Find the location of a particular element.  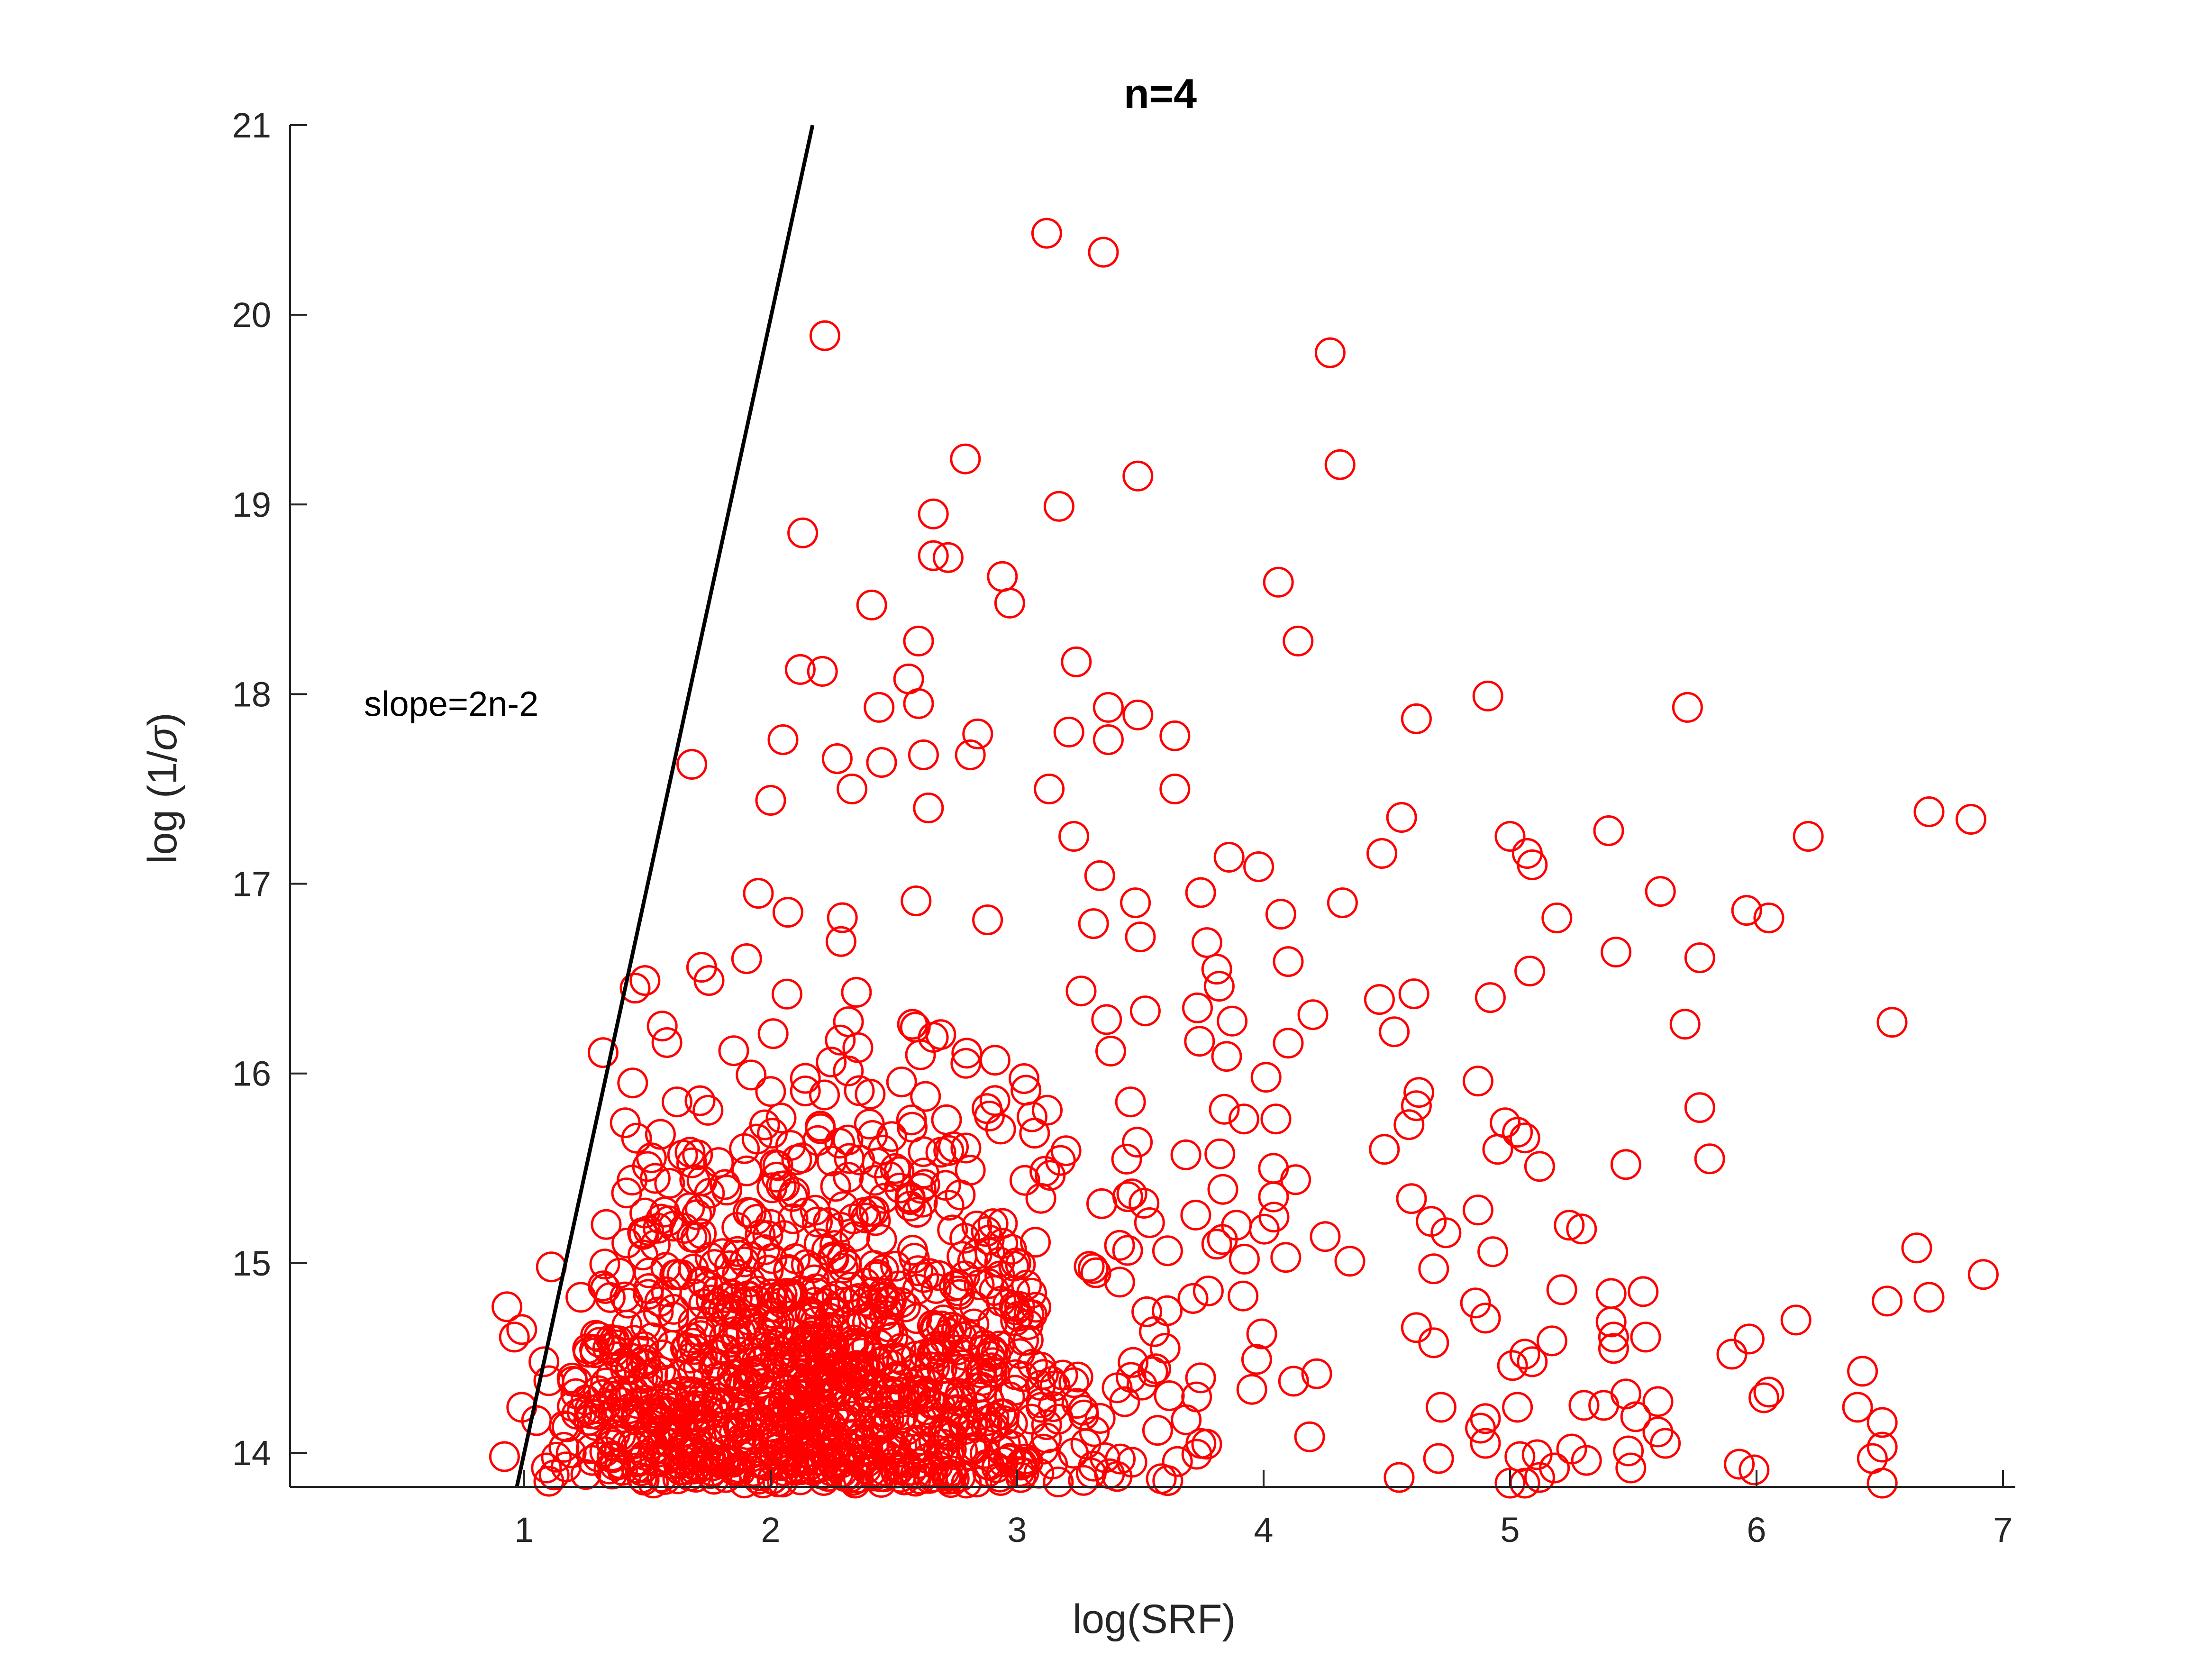

x-axis-label: log(SRF) is located at coordinates (1154, 1619).